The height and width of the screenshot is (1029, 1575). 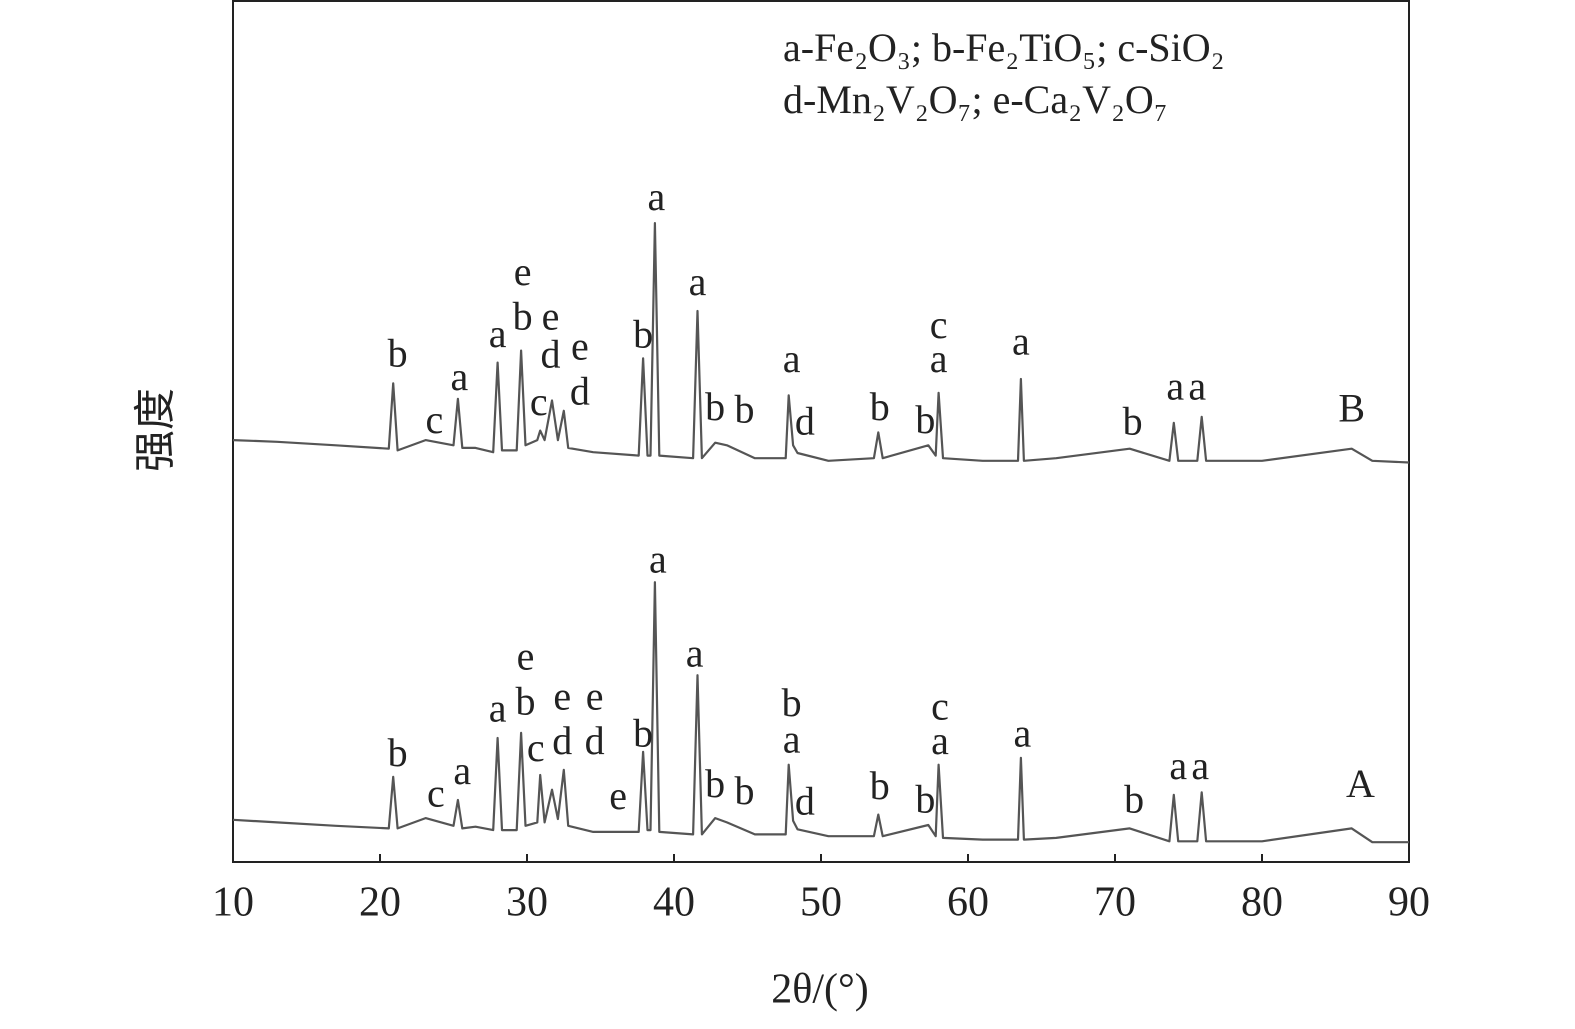 I want to click on x-tick-label: 60, so click(x=968, y=903).